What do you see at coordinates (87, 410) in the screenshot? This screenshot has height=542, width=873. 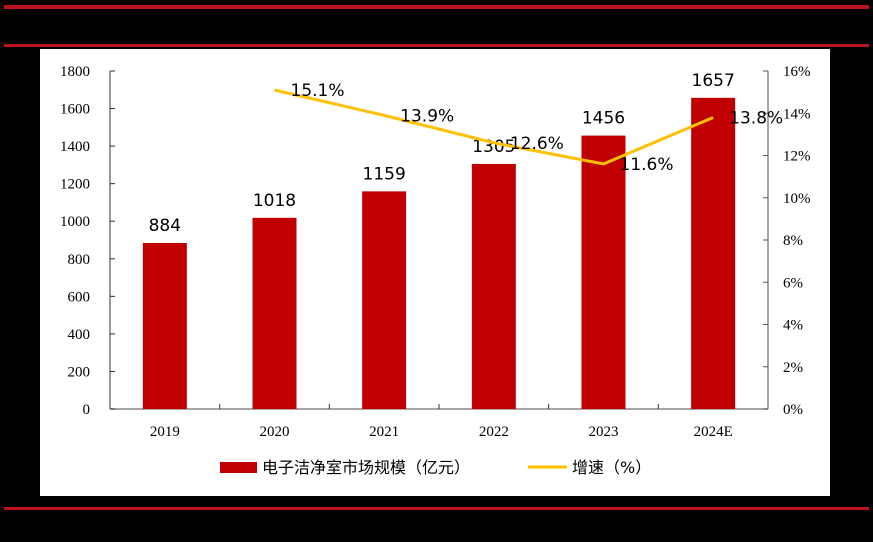 I see `y-left-tick-label: 0` at bounding box center [87, 410].